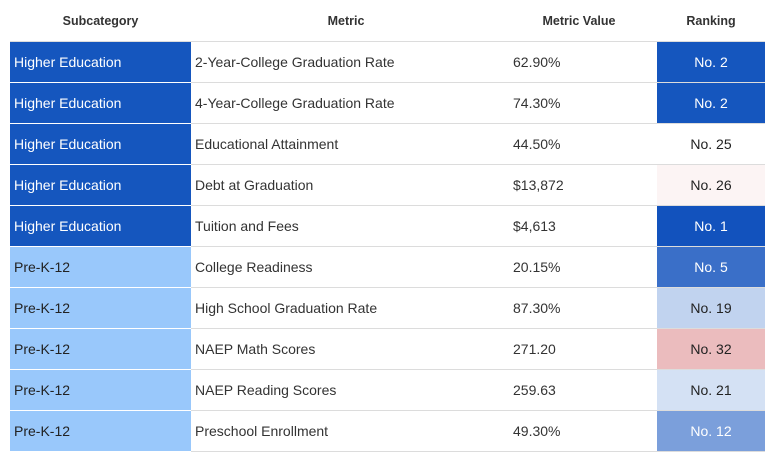 The image size is (774, 457). I want to click on table-row: Pre-K-12 NAEP Reading Scores 259.63 No. 21, so click(387, 390).